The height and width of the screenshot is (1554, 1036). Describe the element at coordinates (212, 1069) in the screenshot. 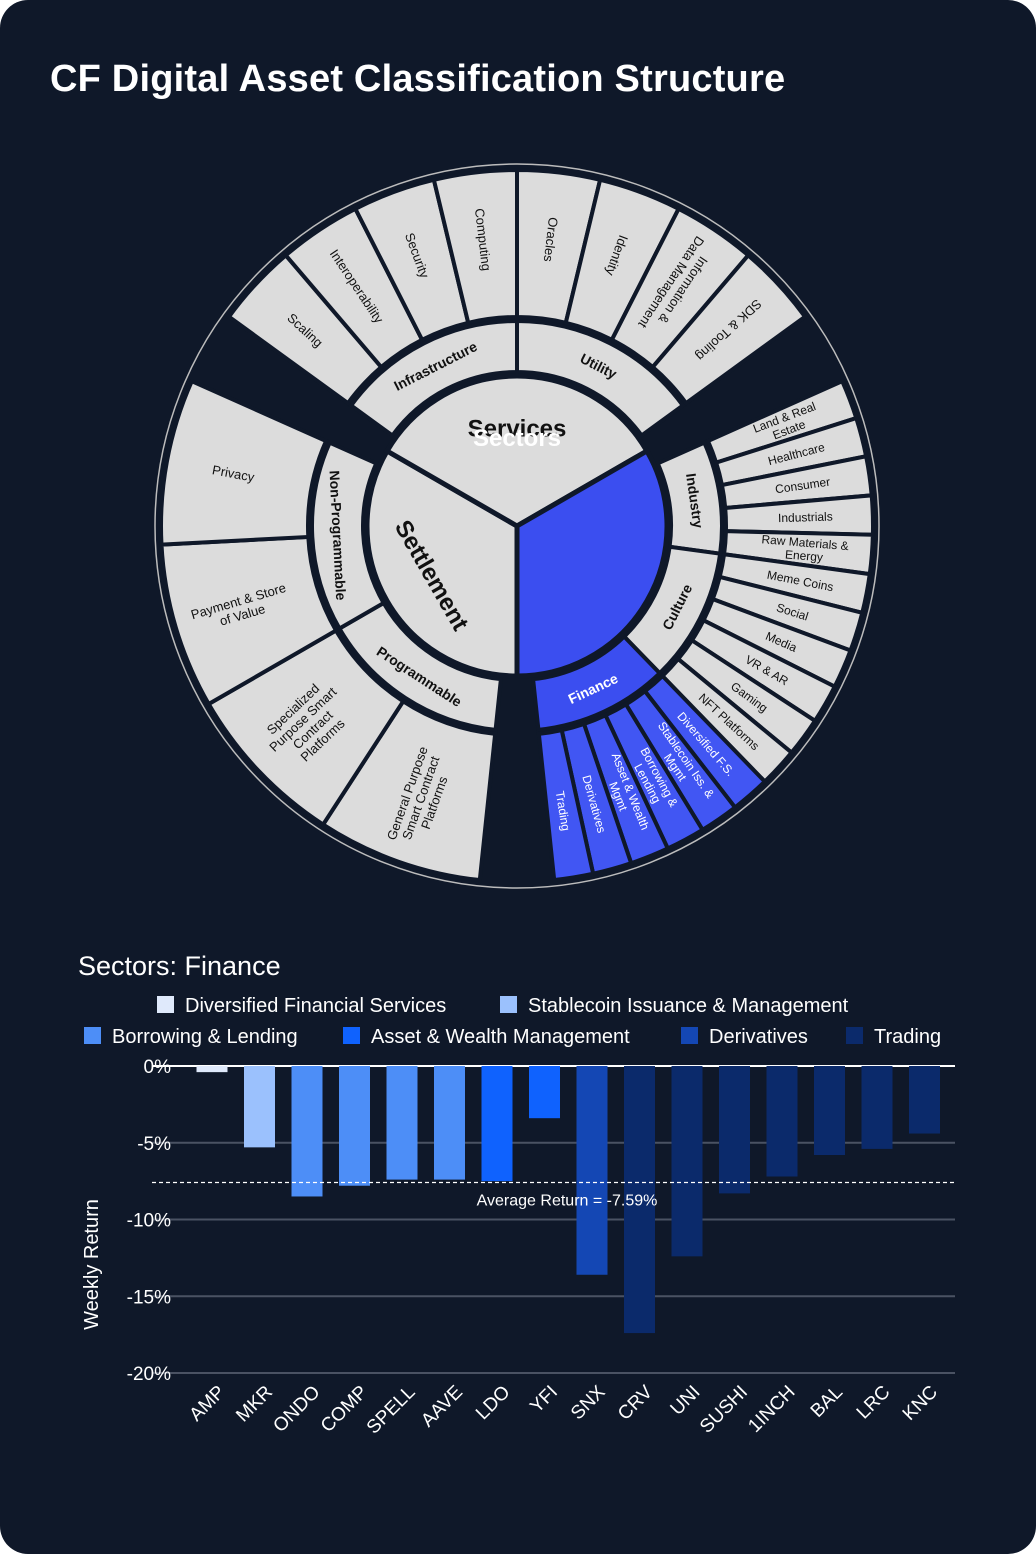

I see `bar-amp` at that location.